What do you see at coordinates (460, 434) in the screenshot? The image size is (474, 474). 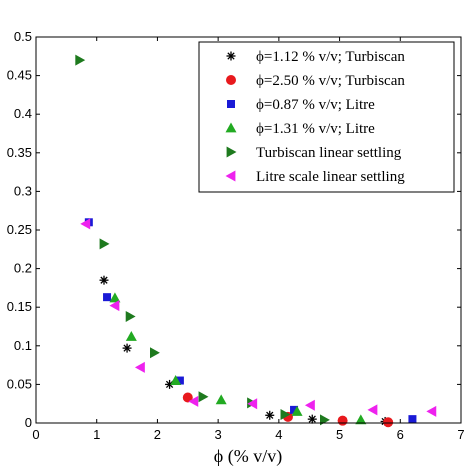 I see `x-tick-label: 7` at bounding box center [460, 434].